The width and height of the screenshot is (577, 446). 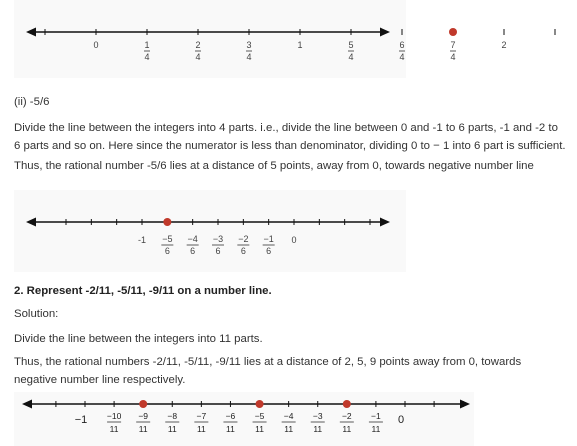 What do you see at coordinates (231, 416) in the screenshot?
I see `nl3-fraction-numerator: −6` at bounding box center [231, 416].